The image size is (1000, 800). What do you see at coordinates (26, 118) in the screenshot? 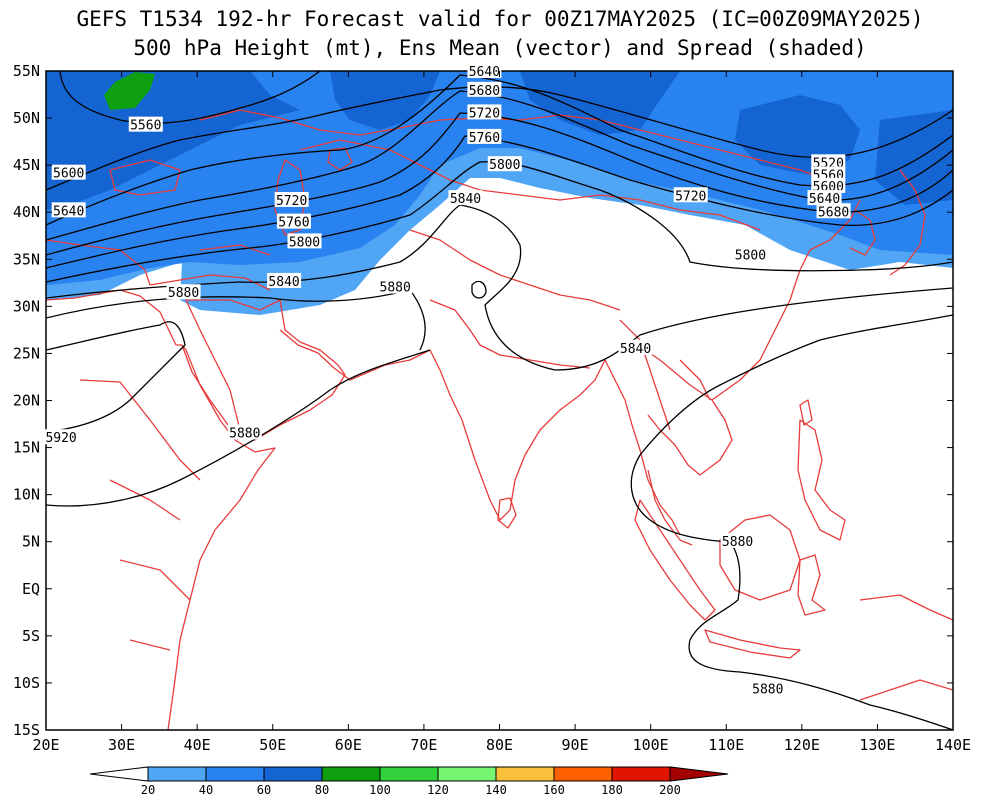
I see `lat-tick-label: 50N` at bounding box center [26, 118].